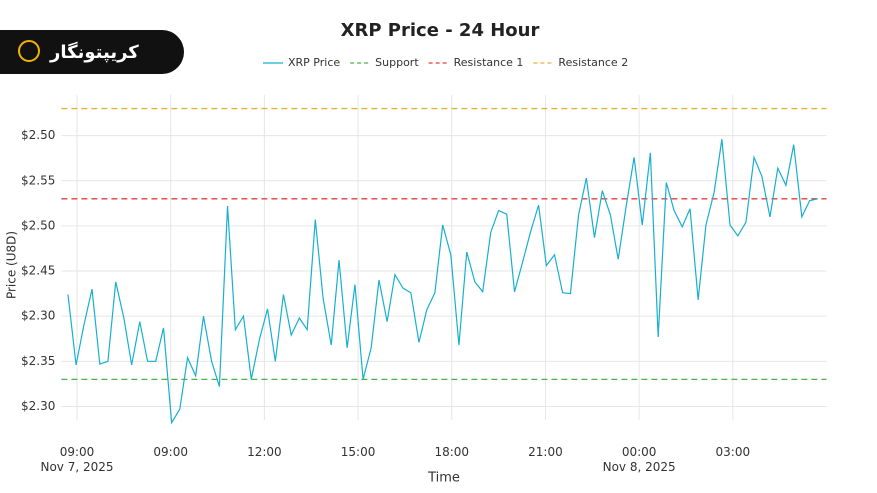  I want to click on legend-label: Resistance 1, so click(489, 62).